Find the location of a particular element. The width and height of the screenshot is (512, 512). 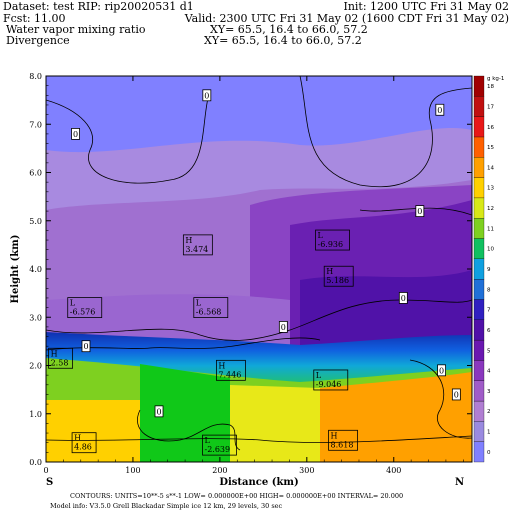

extremum-value: 8.618 is located at coordinates (342, 444).